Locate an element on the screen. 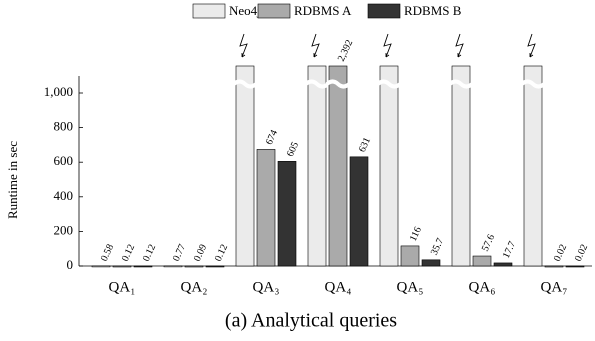  y-tick-label: 800 is located at coordinates (64, 126).